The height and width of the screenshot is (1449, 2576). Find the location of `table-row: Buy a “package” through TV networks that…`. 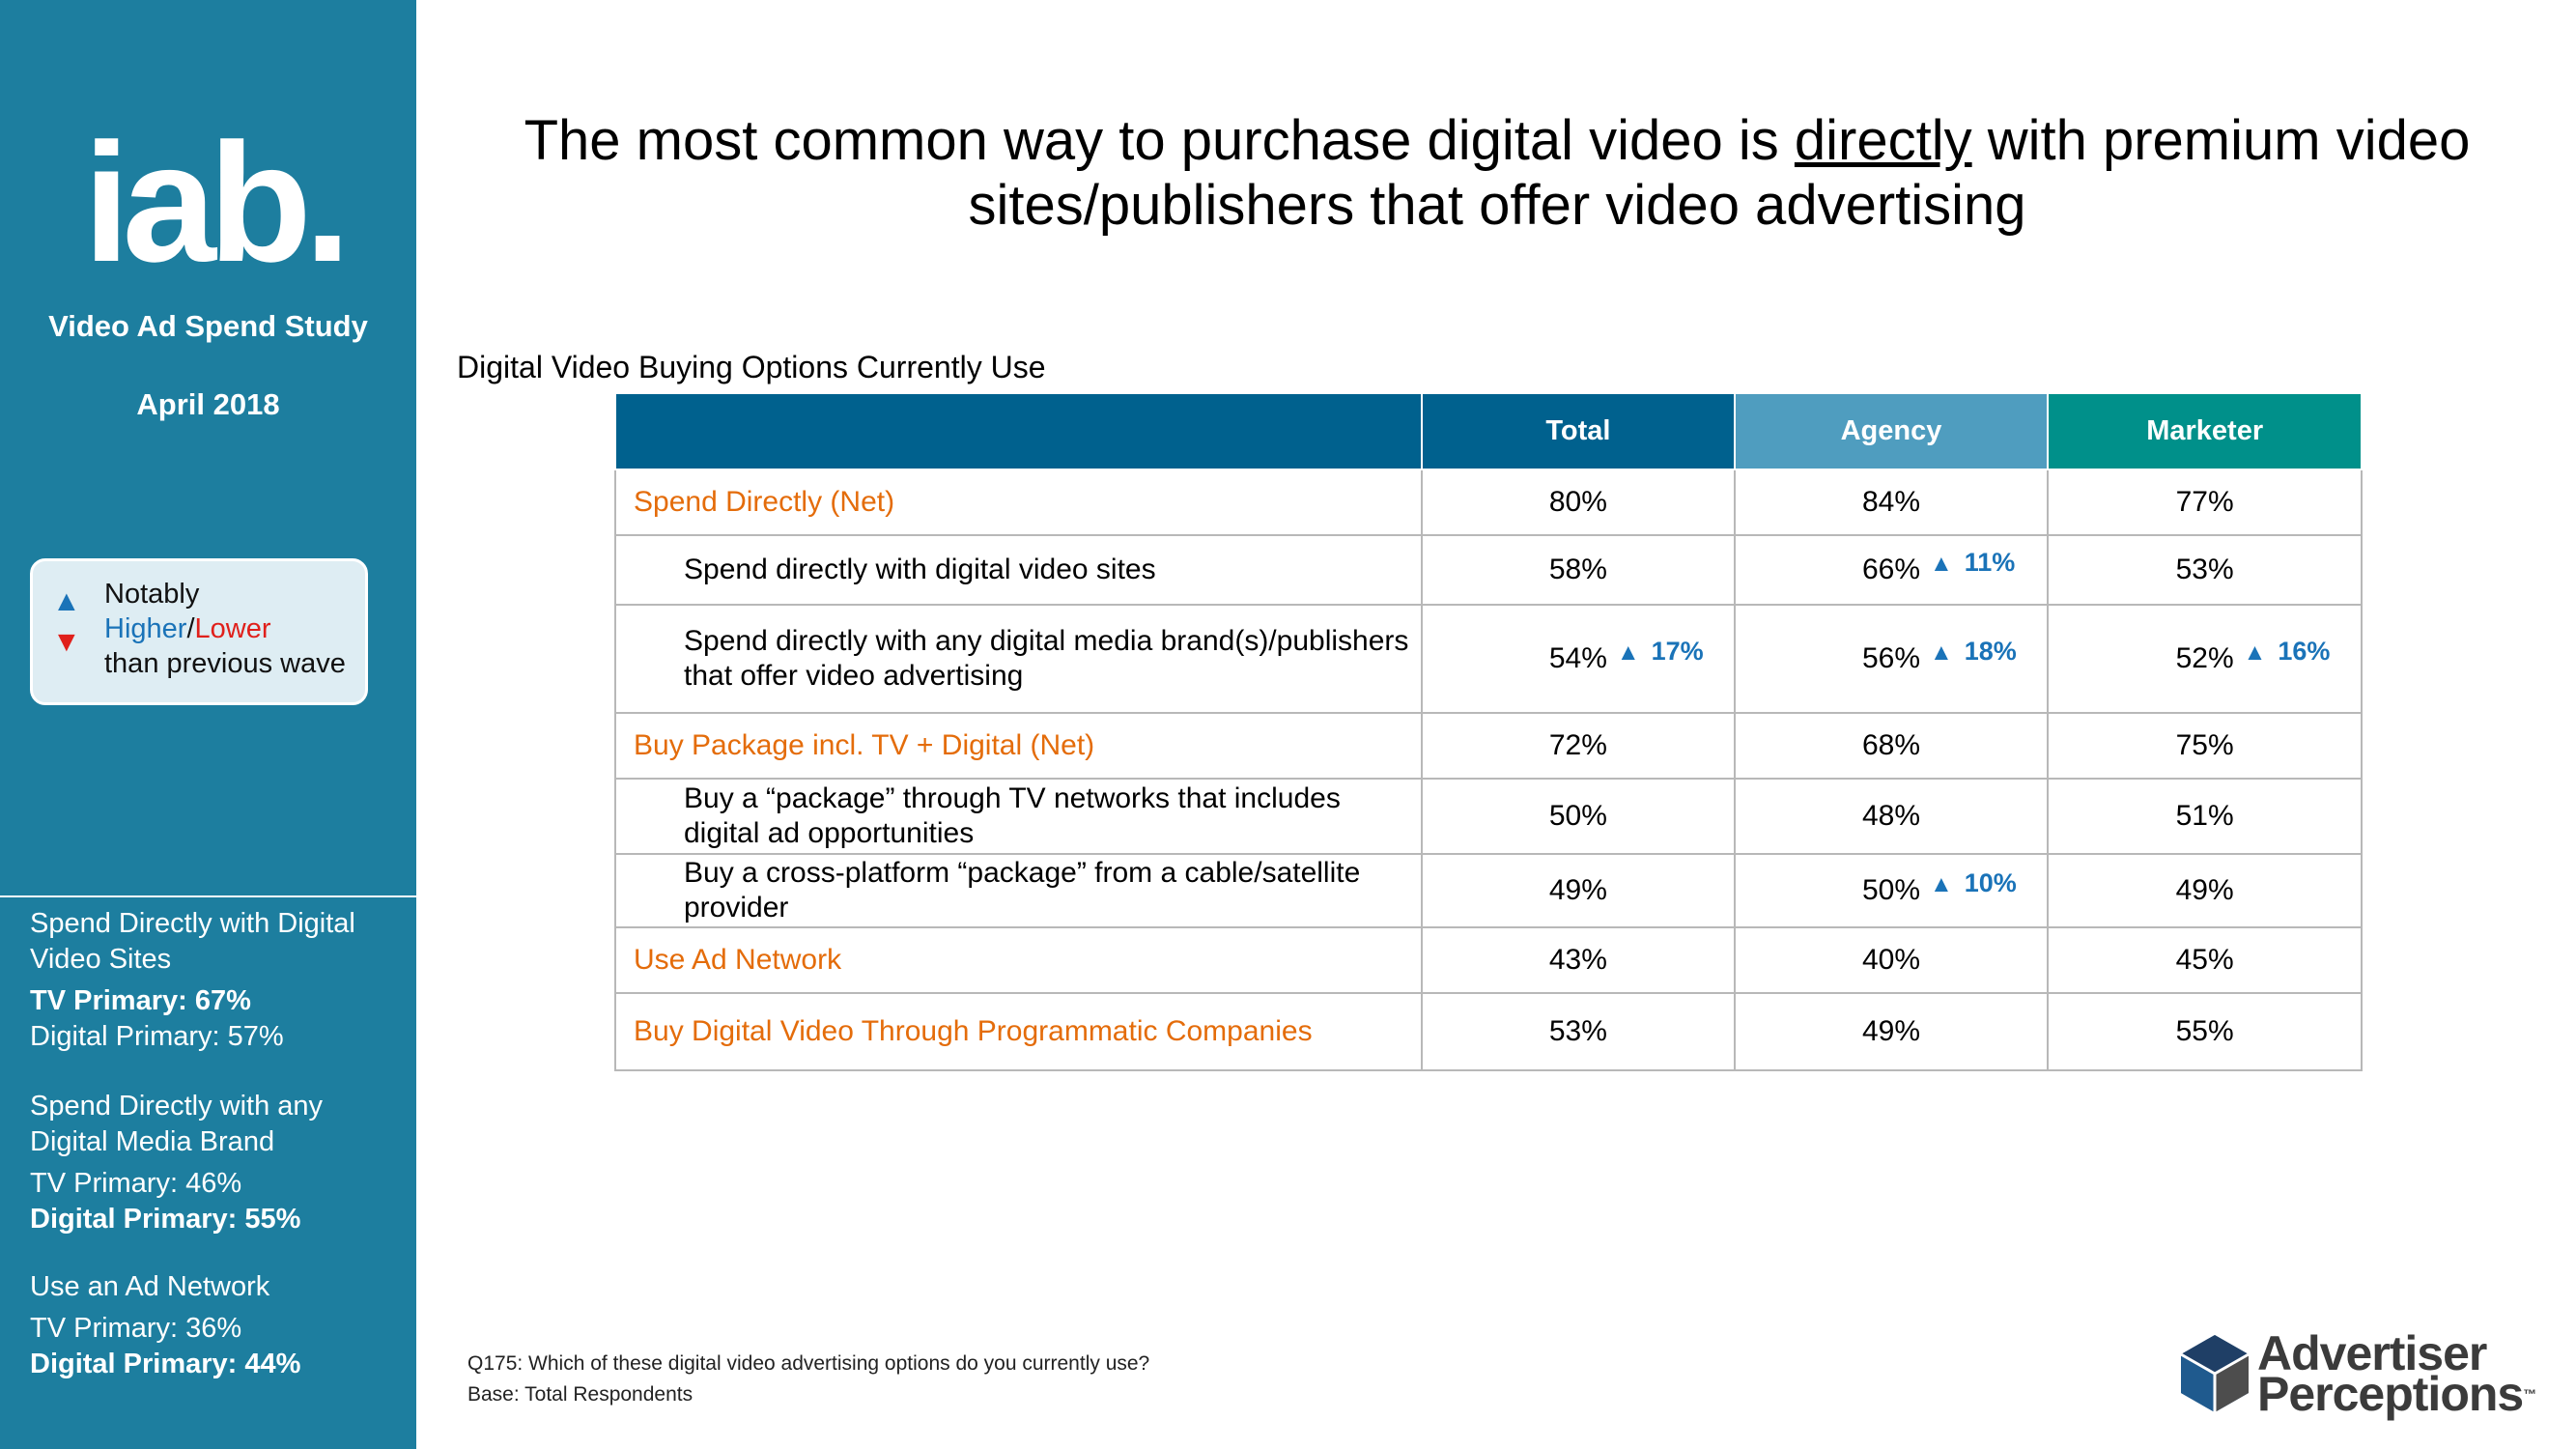

table-row: Buy a “package” through TV networks that… is located at coordinates (1488, 816).